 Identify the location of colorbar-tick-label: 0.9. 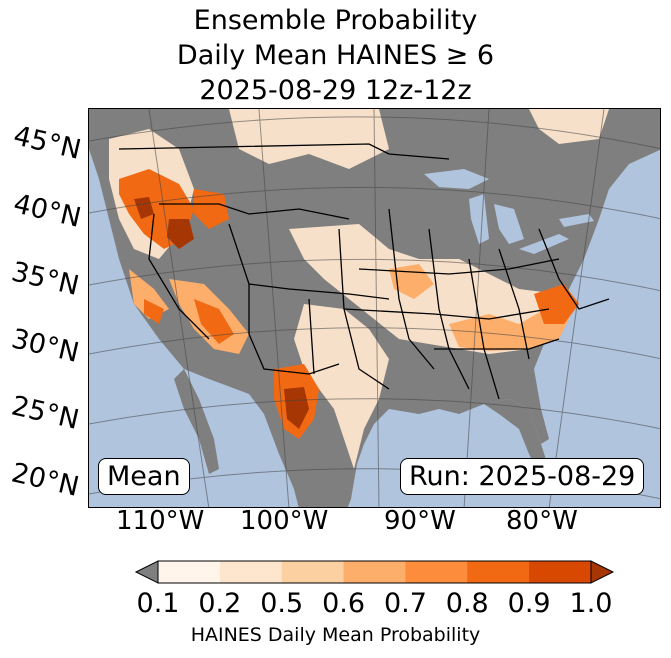
(529, 603).